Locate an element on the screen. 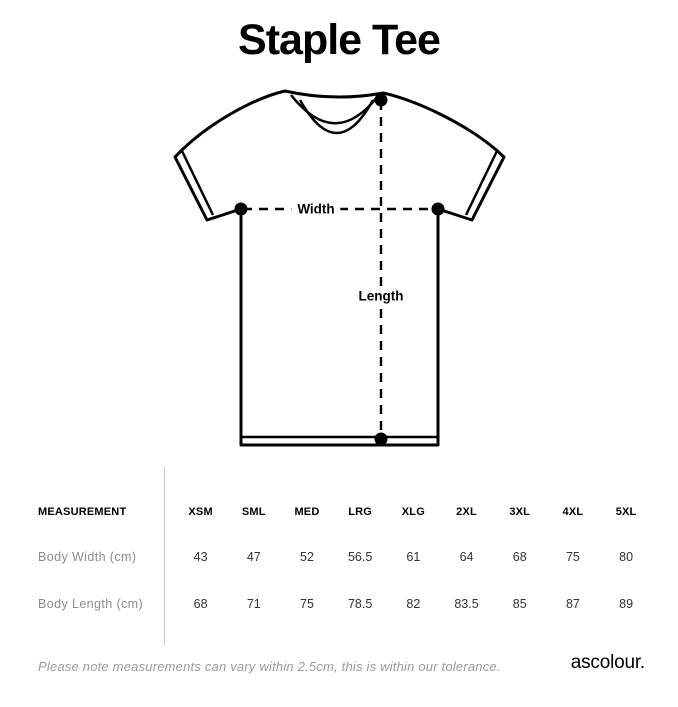 This screenshot has width=678, height=707. row-label-body-width: Body Width (cm) is located at coordinates (87, 556).